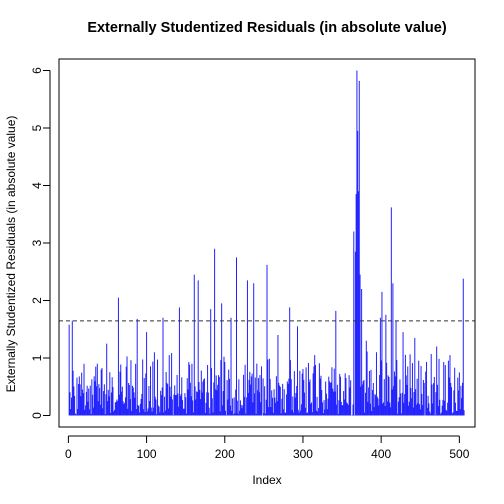 The height and width of the screenshot is (504, 504). I want to click on x-tick-label: 300, so click(303, 454).